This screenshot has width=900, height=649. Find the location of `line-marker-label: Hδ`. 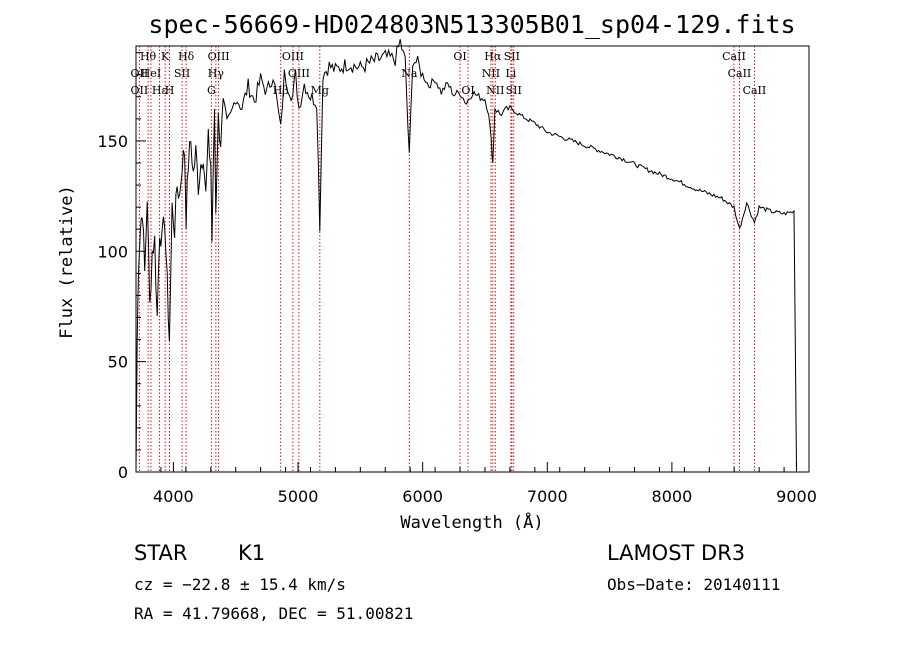

line-marker-label: Hδ is located at coordinates (186, 56).